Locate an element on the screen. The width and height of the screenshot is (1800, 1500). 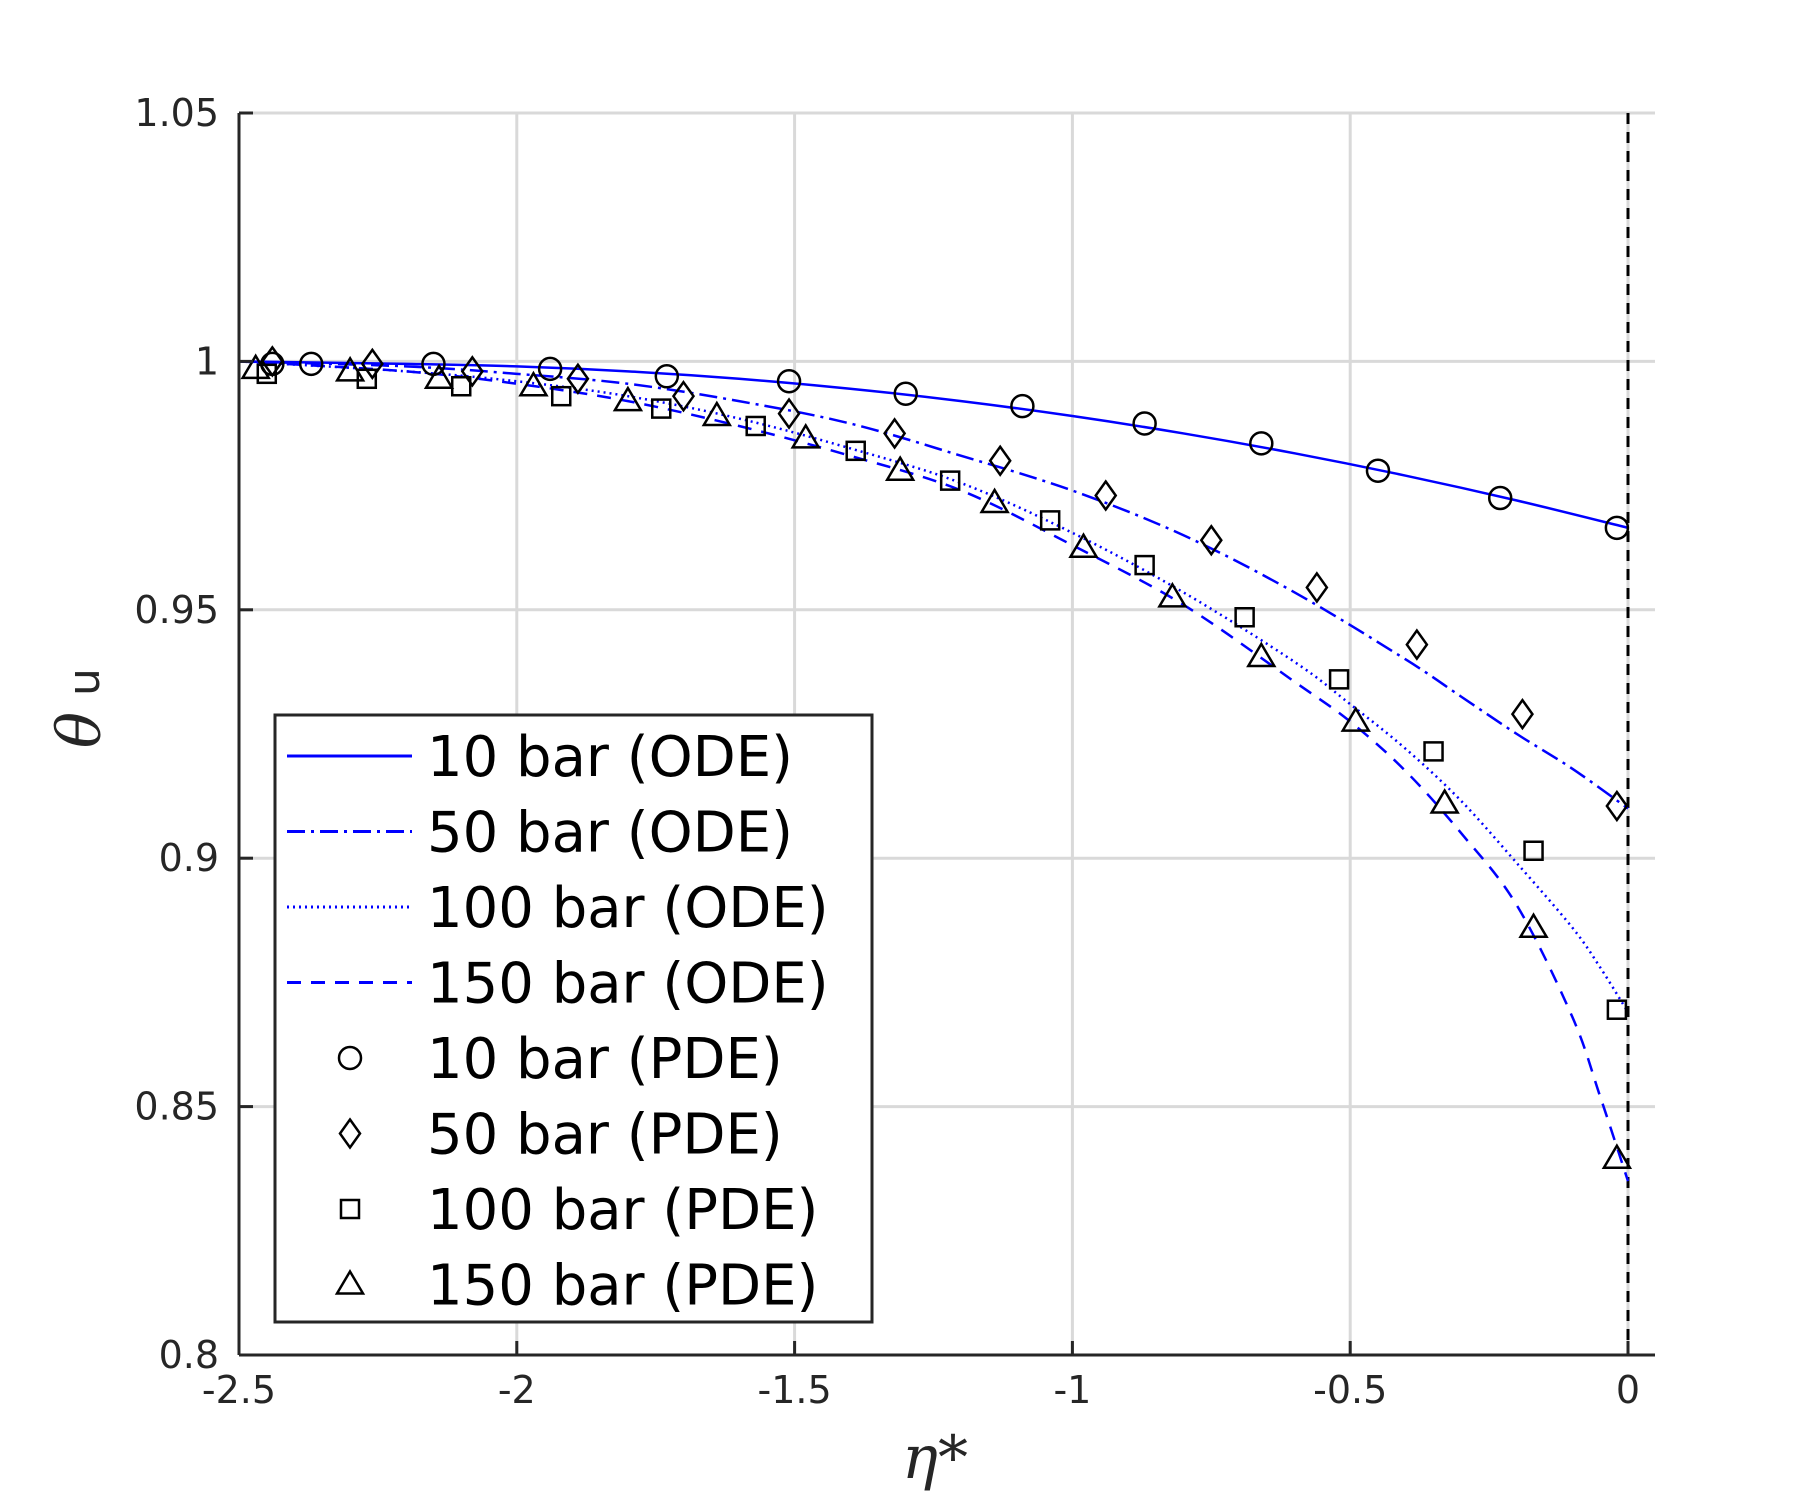
x-tick-label: -1.5 is located at coordinates (795, 1390).